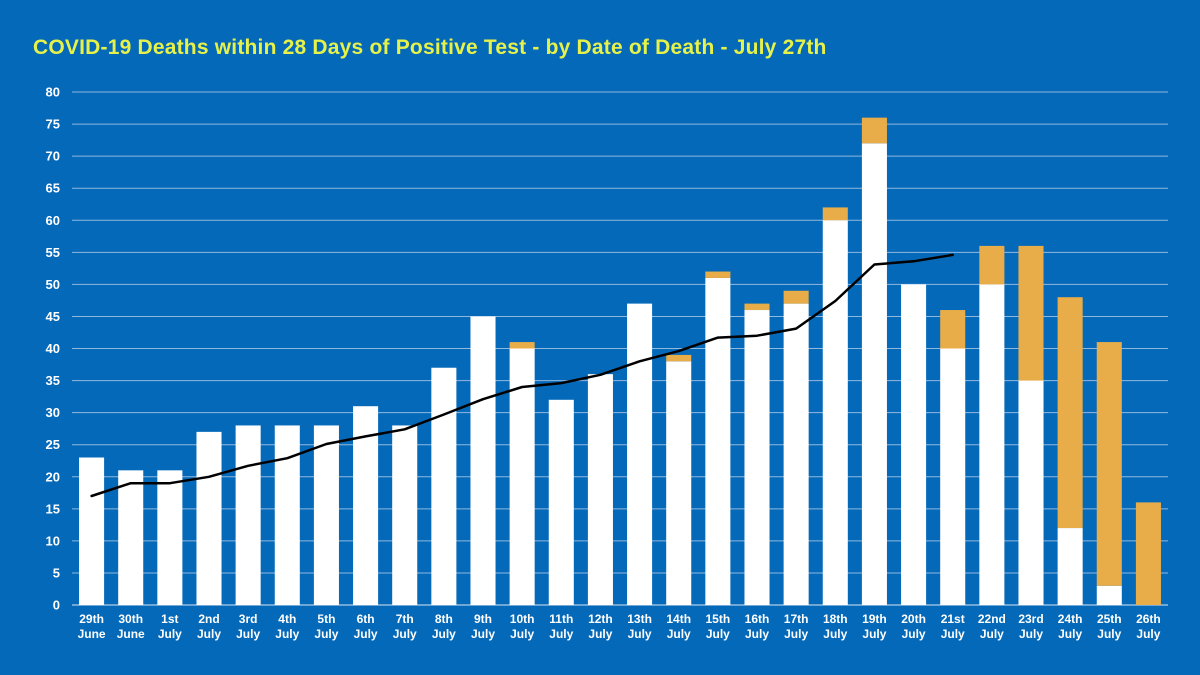 This screenshot has height=675, width=1200. I want to click on y-tick-label: 75, so click(53, 124).